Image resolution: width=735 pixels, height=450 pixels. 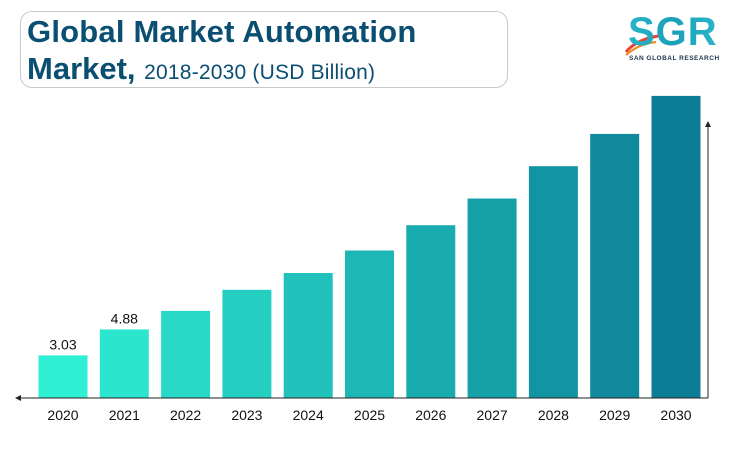 I want to click on data-labels-group: 3.03 4.88, so click(x=93, y=331).